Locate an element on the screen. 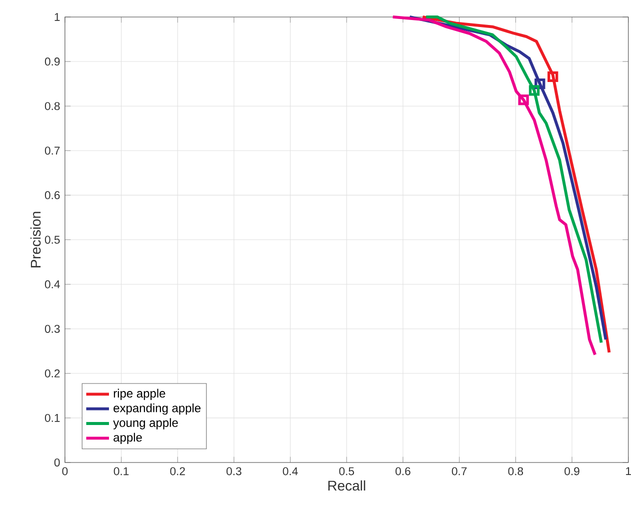 This screenshot has width=631, height=515. y-tick-label: 0.5 is located at coordinates (52, 240).